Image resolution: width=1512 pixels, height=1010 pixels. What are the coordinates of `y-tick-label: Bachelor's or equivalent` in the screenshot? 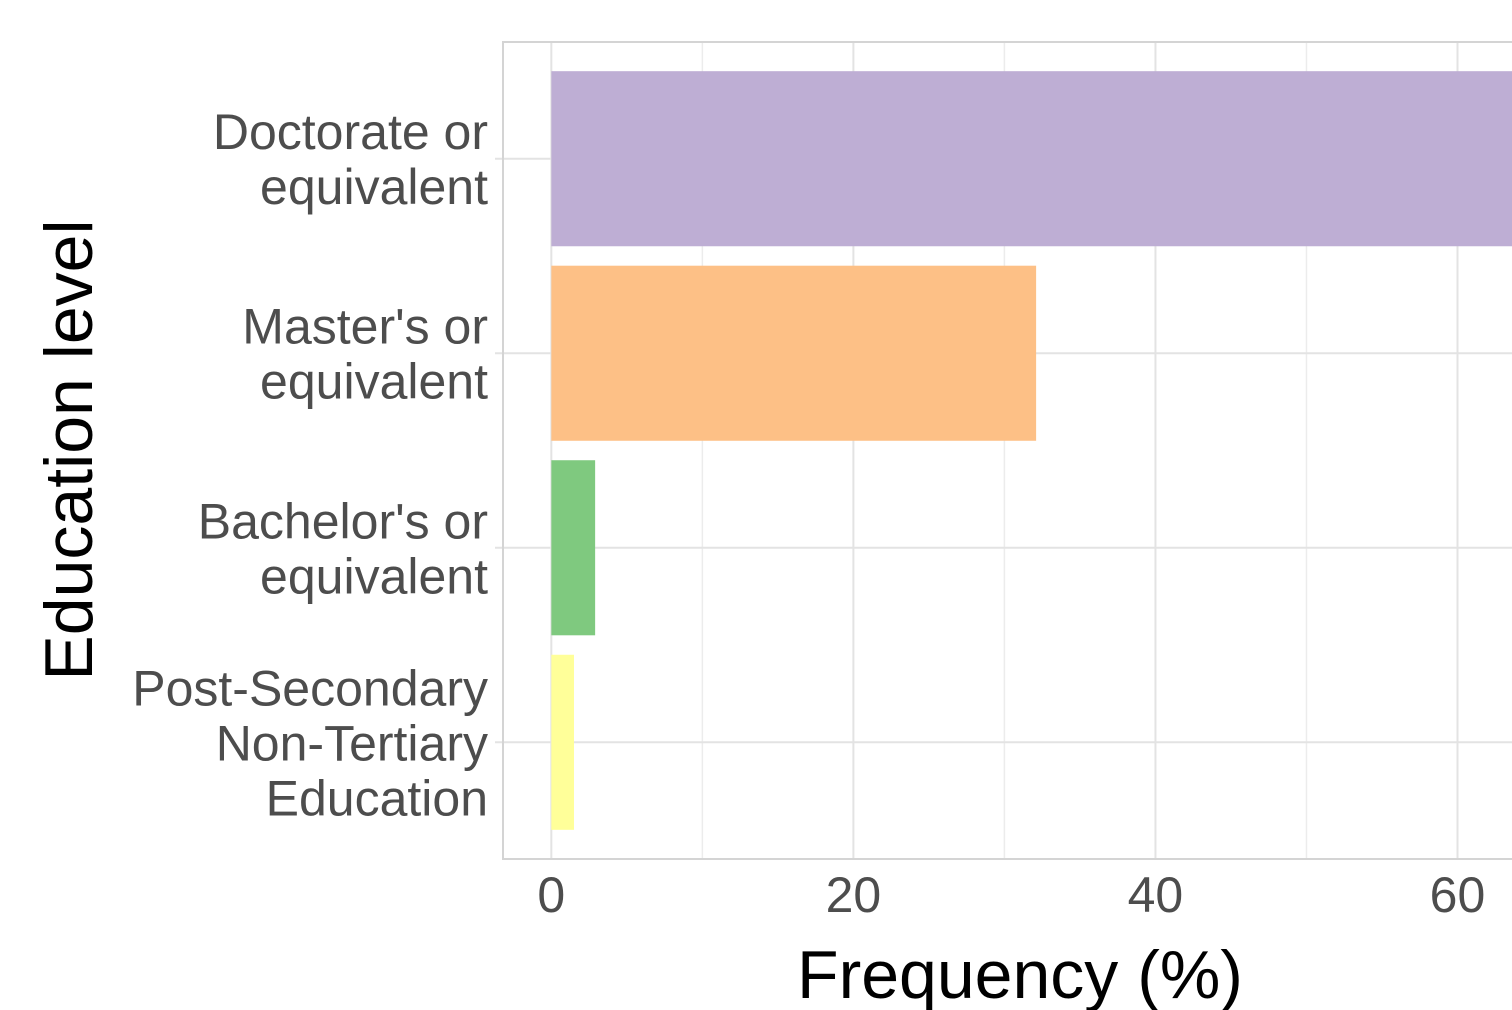 It's located at (343, 548).